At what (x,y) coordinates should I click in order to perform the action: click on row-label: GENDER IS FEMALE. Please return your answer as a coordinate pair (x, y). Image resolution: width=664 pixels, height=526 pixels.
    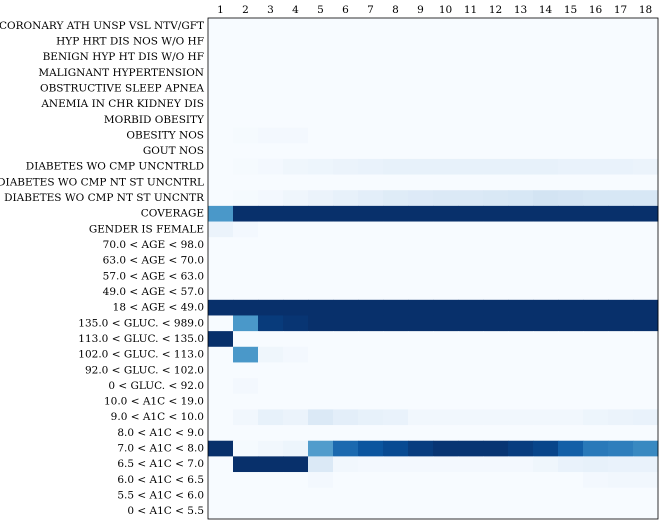
    Looking at the image, I should click on (146, 229).